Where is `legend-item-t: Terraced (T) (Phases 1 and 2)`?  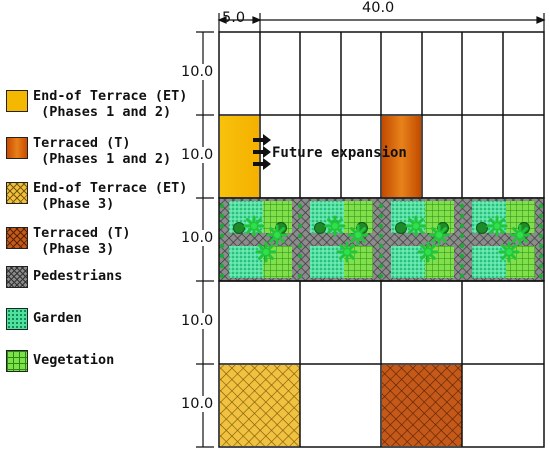
legend-item-t: Terraced (T) (Phases 1 and 2) is located at coordinates (88, 151).